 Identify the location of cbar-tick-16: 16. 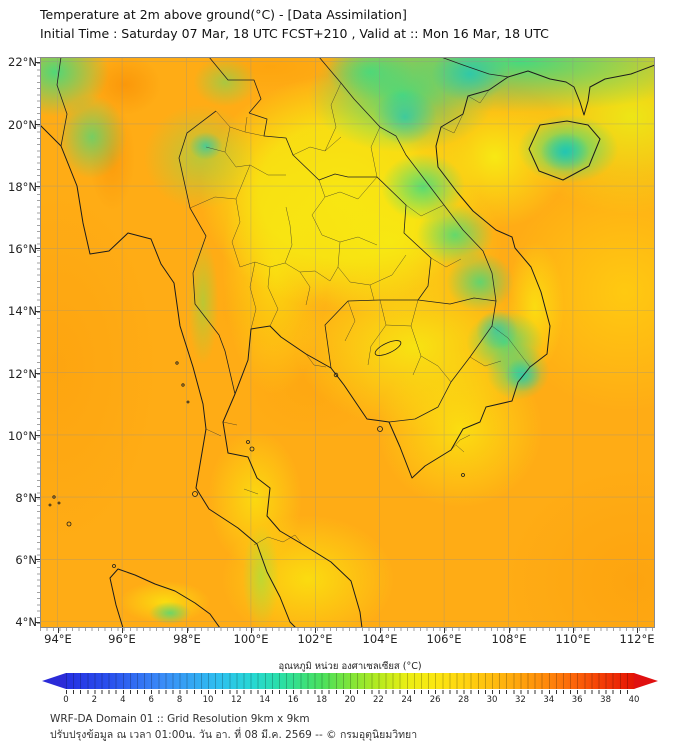
(293, 700).